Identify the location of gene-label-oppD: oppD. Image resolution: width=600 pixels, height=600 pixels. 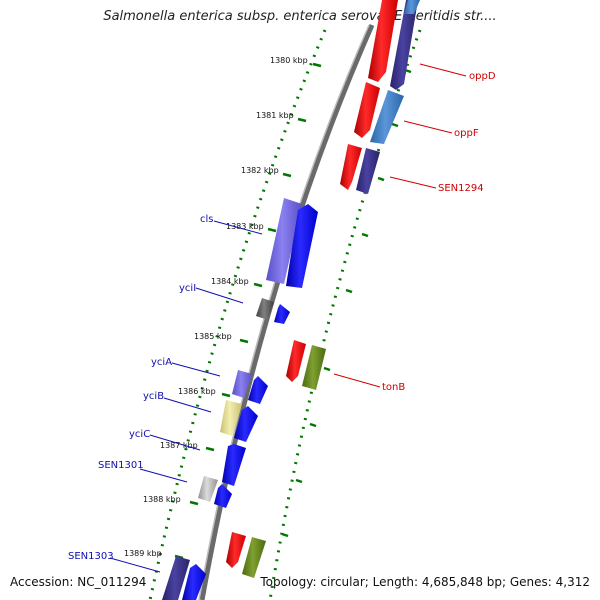
(482, 76).